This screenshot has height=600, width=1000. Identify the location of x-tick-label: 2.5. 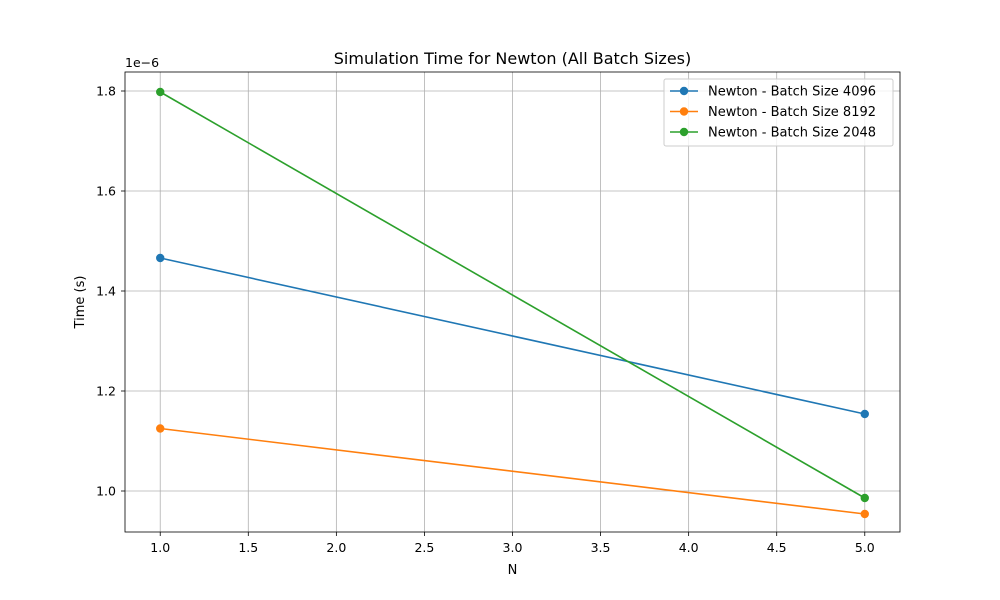
(424, 547).